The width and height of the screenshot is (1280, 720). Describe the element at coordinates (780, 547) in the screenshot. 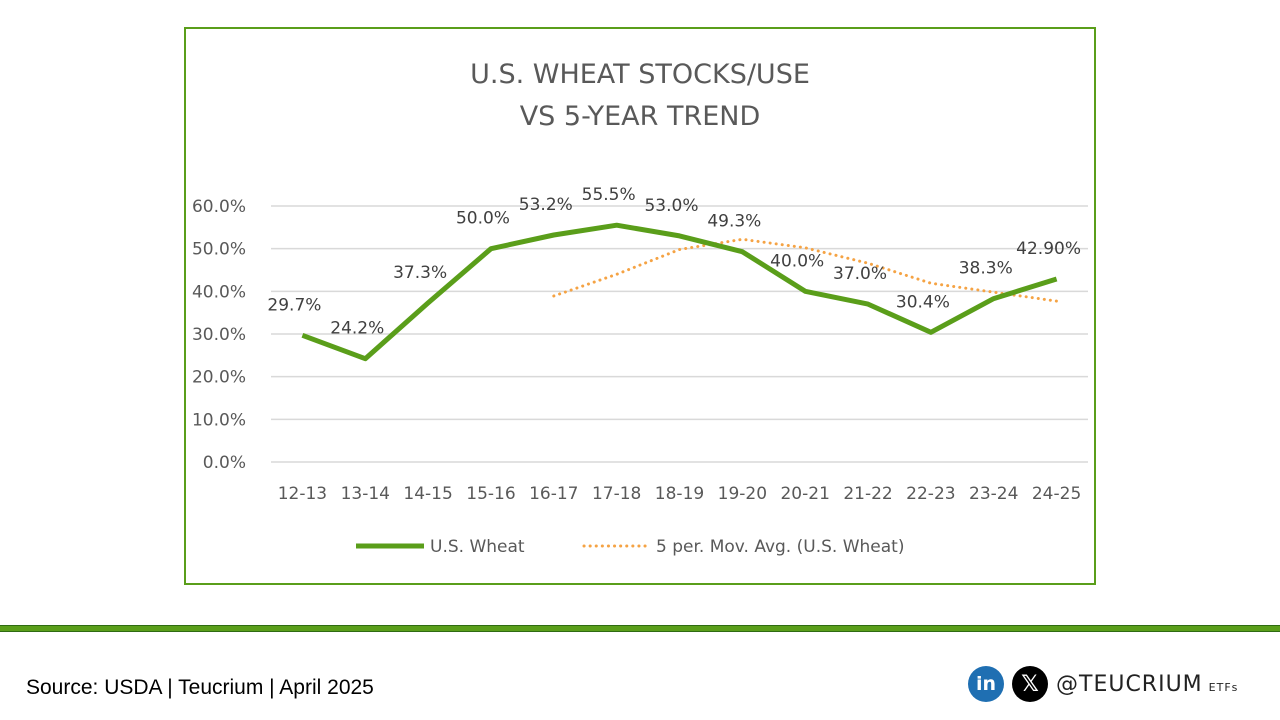

I see `legend-label-moving-average: 5 per. Mov. Avg. (U.S. Wheat)` at that location.